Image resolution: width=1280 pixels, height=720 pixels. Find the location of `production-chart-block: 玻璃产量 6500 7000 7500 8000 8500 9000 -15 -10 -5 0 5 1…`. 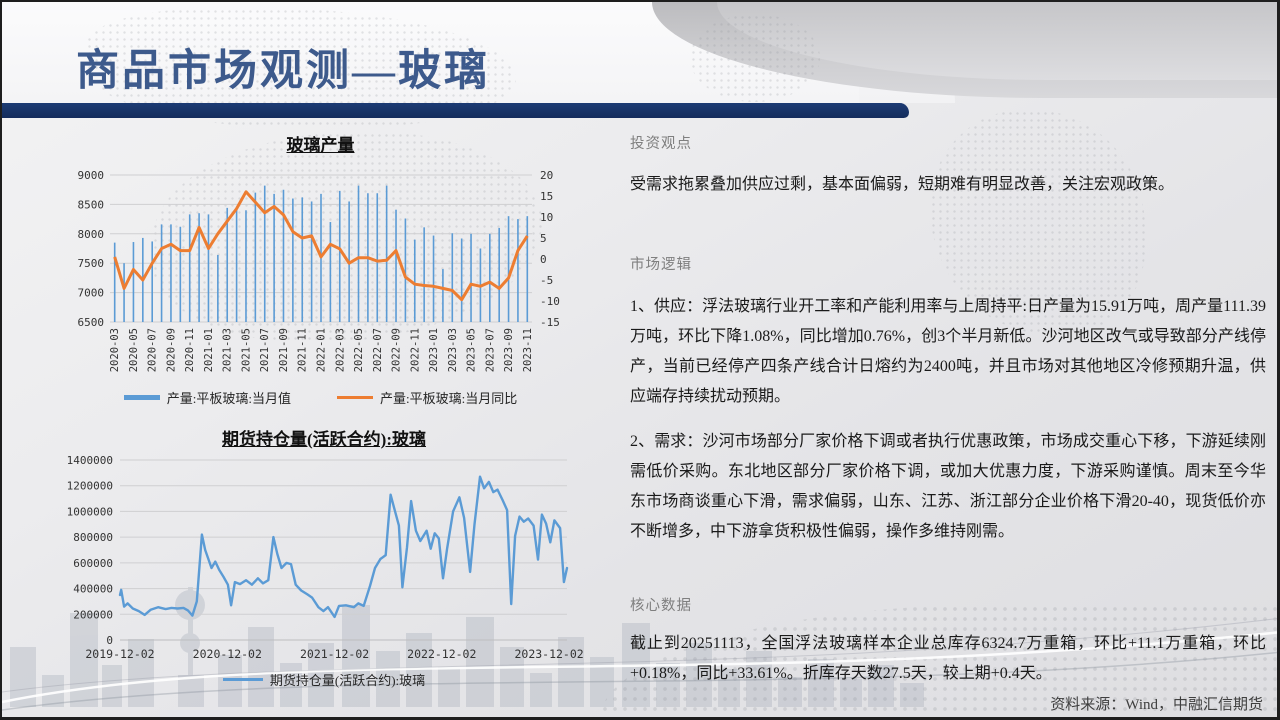

production-chart-block: 玻璃产量 6500 7000 7500 8000 8500 9000 -15 -10 -5 0 5 1… is located at coordinates (320, 270).